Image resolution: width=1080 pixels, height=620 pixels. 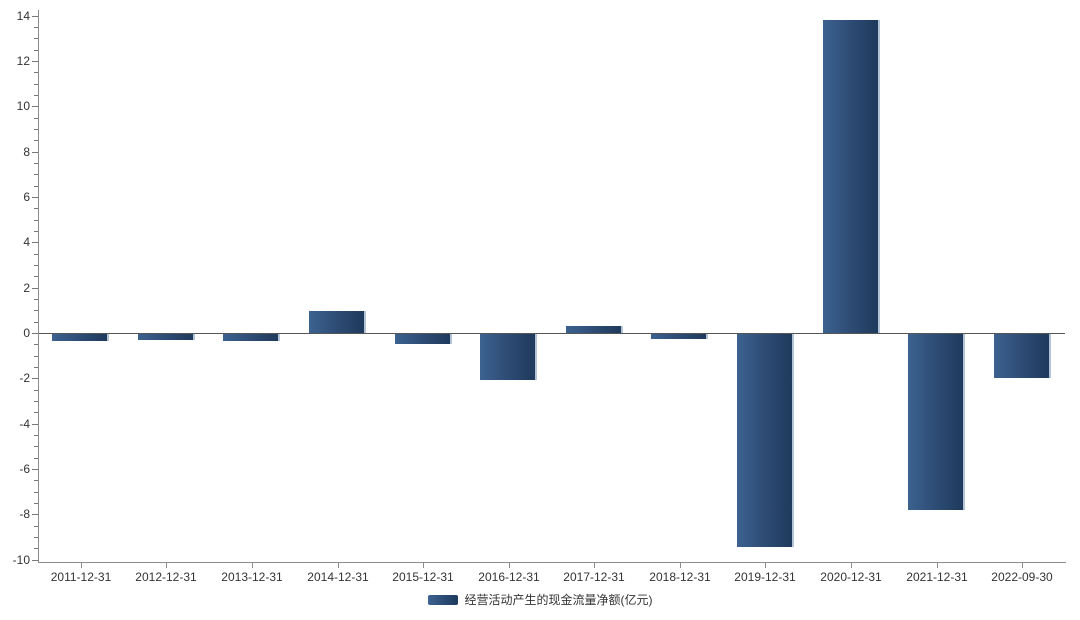 I want to click on y-tick-label: 12, so click(x=23, y=61).